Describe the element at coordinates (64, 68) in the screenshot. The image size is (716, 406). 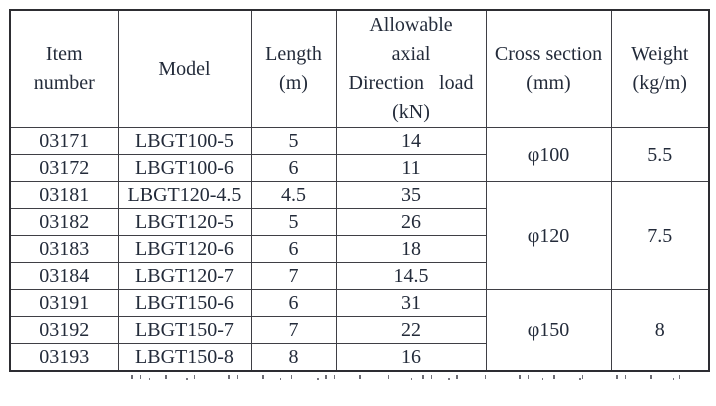
I see `header-item-number: Item number` at that location.